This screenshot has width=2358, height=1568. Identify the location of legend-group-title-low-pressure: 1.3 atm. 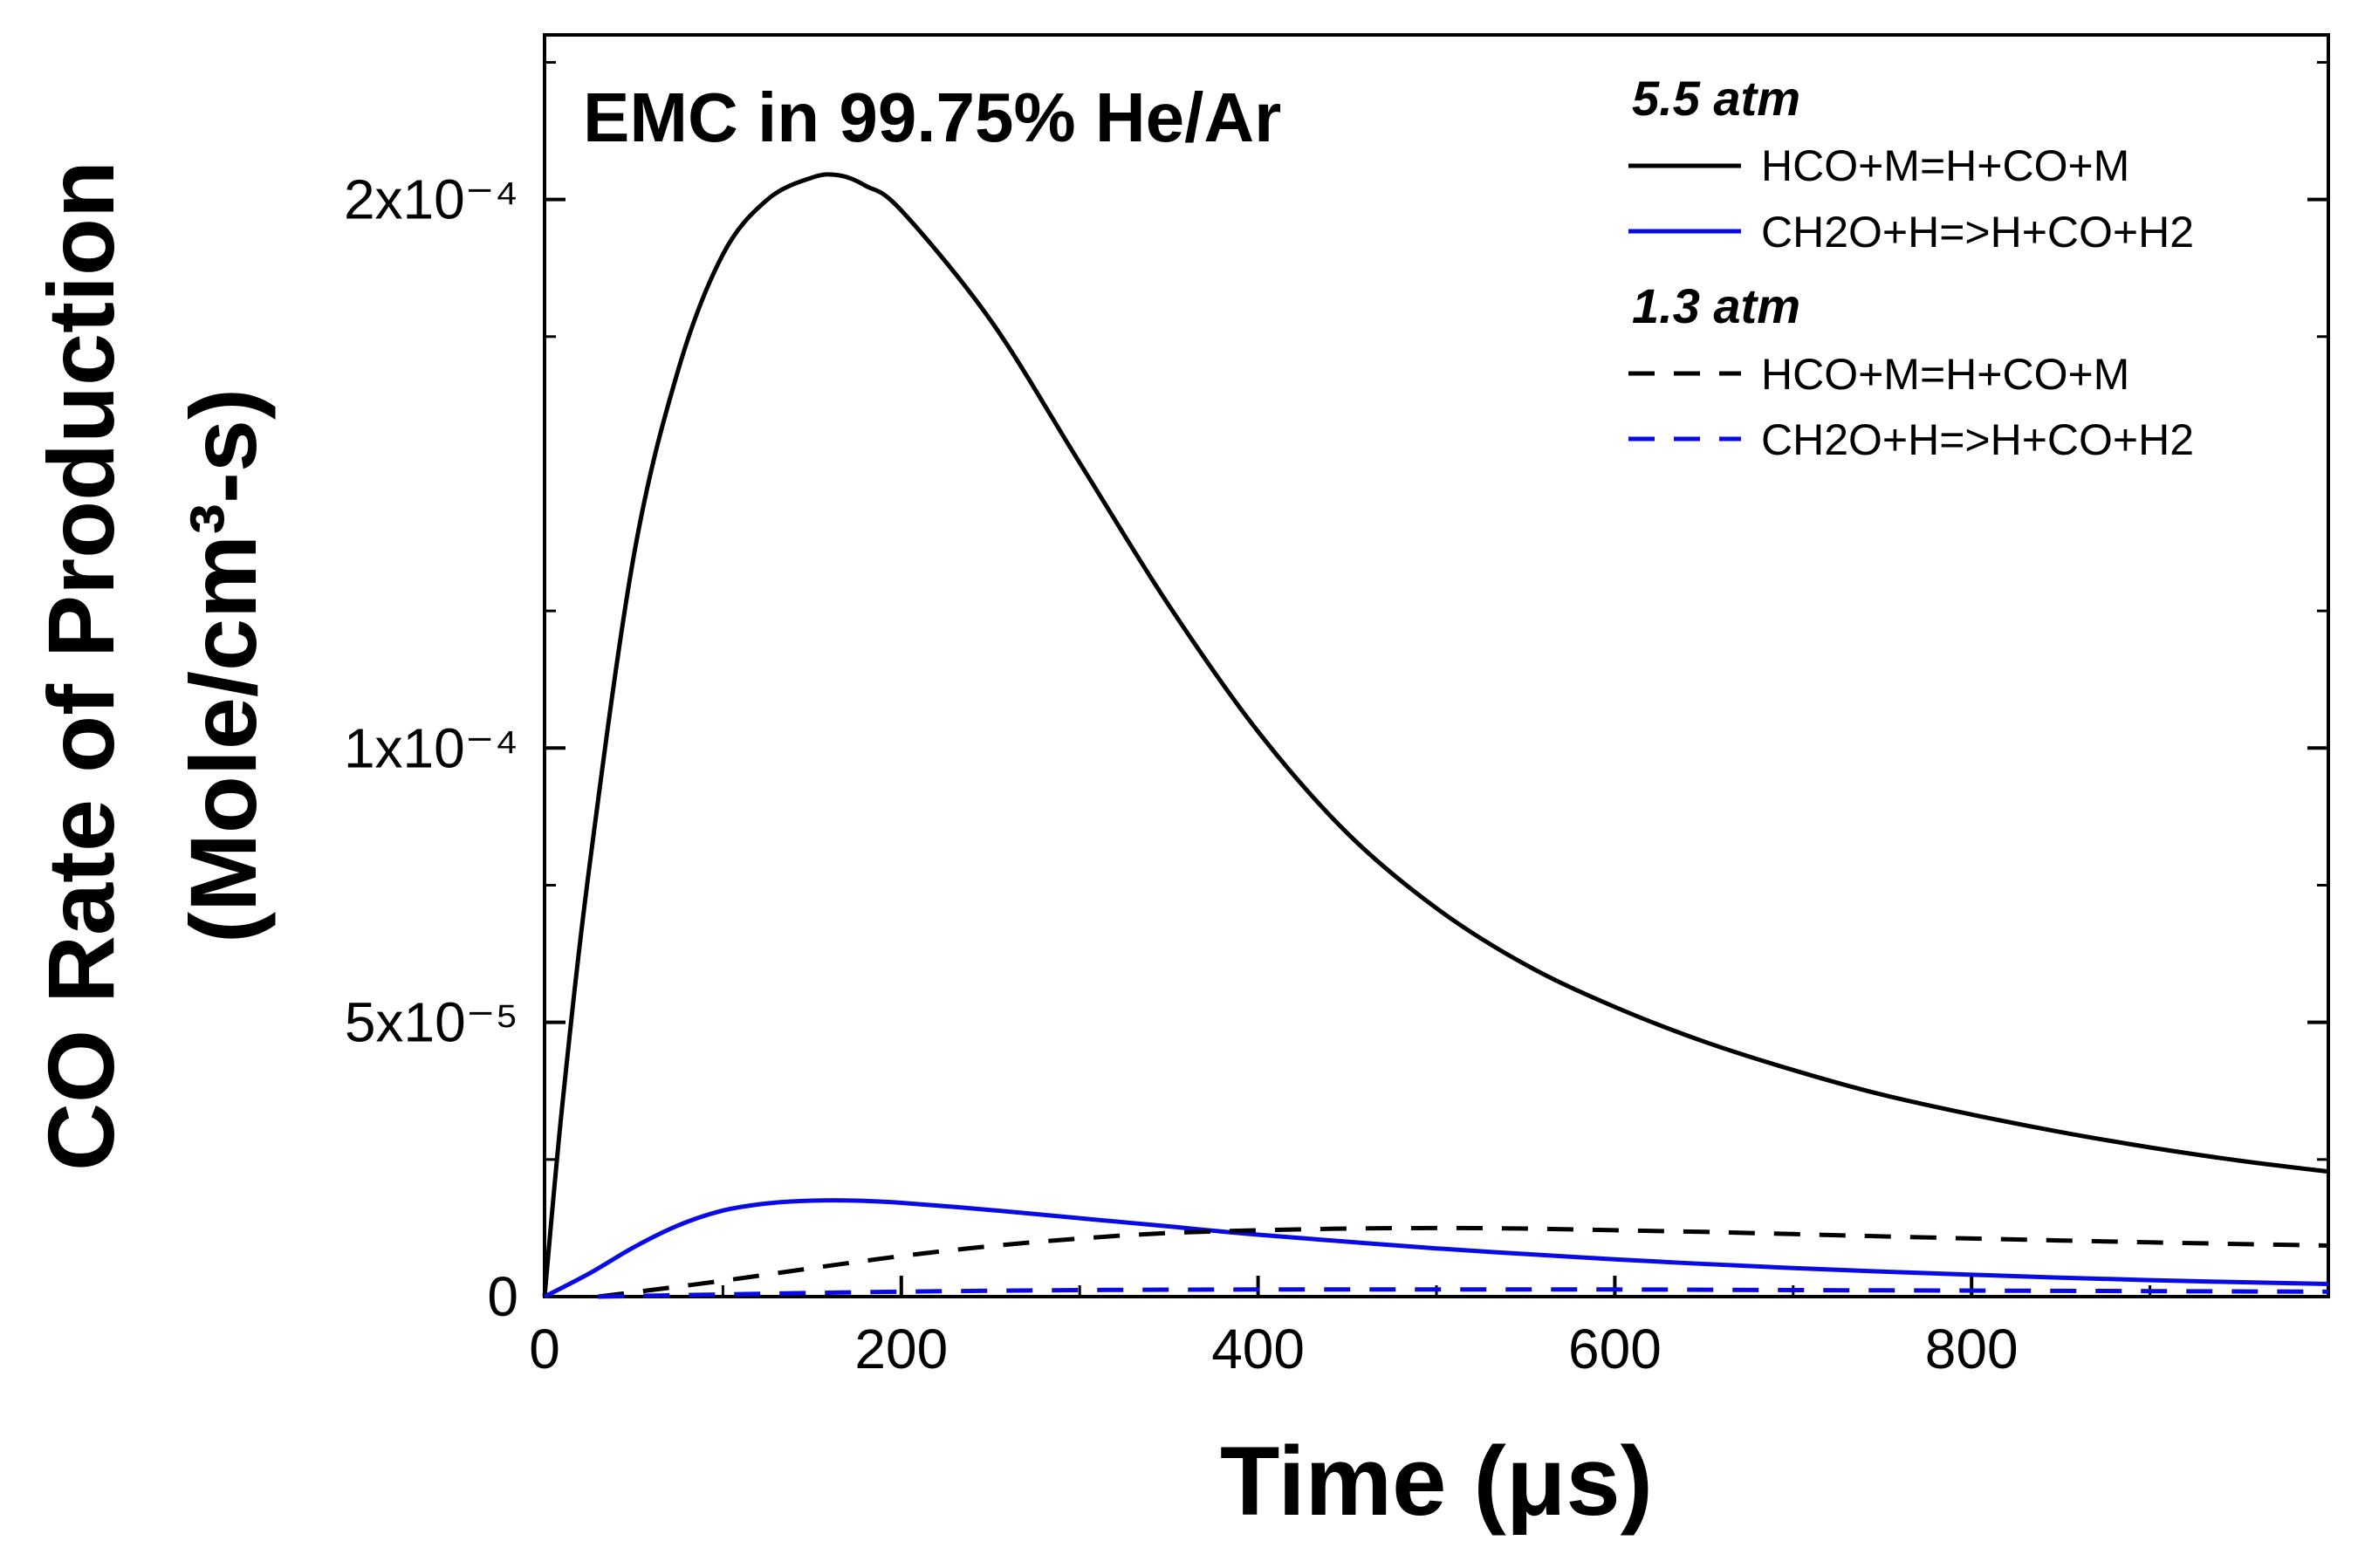
(1716, 305).